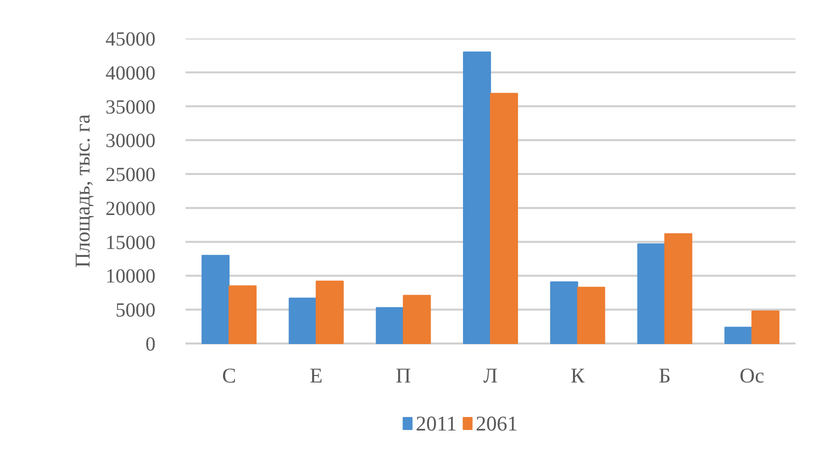 The image size is (827, 457). I want to click on y-axis-title: Площадь, тыс. га, so click(82, 191).